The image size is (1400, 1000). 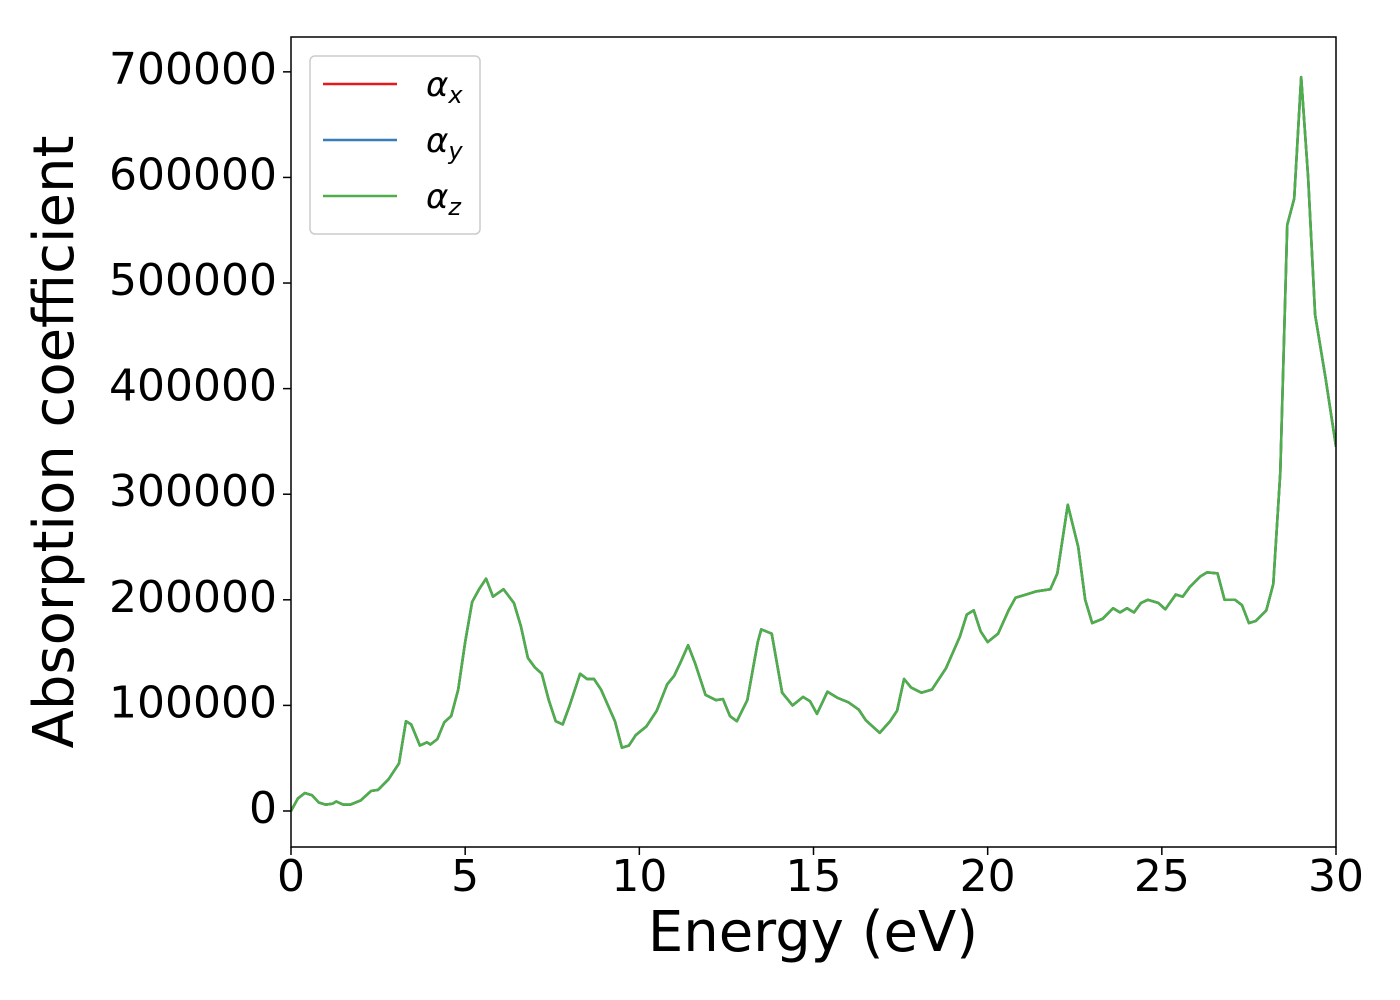 I want to click on x-tick-label: 10, so click(x=639, y=876).